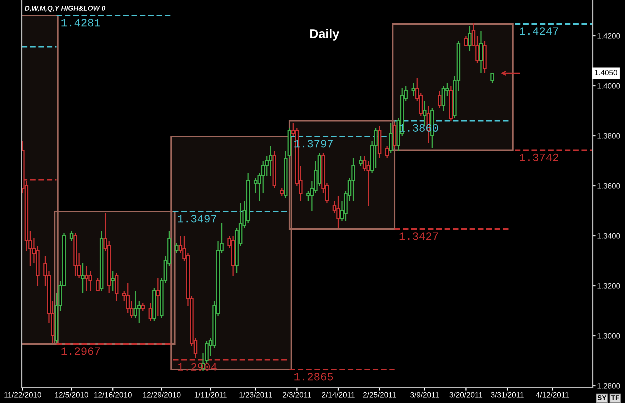  Describe the element at coordinates (197, 219) in the screenshot. I see `annotation: 1.3497` at that location.